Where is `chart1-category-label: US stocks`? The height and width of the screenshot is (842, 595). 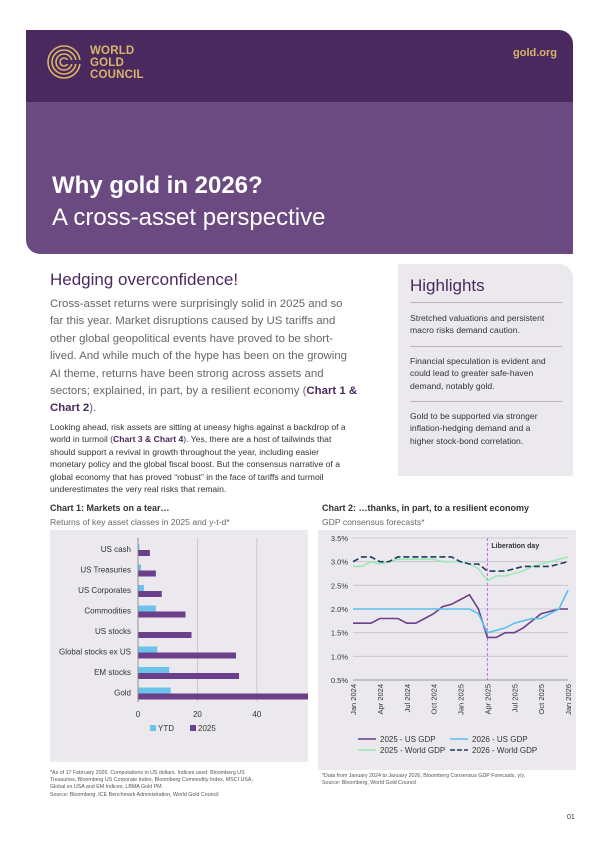
chart1-category-label: US stocks is located at coordinates (113, 631).